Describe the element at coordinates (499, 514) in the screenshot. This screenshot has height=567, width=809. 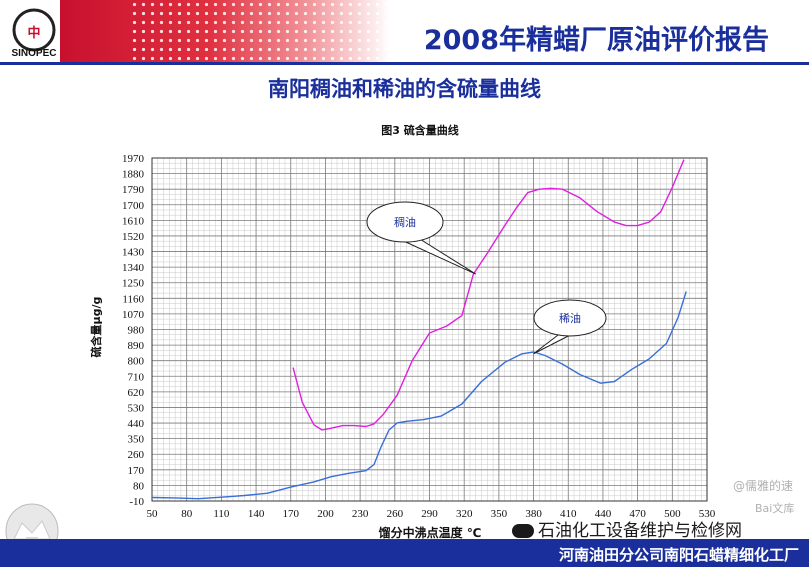
I see `x-tick-label: 350` at that location.